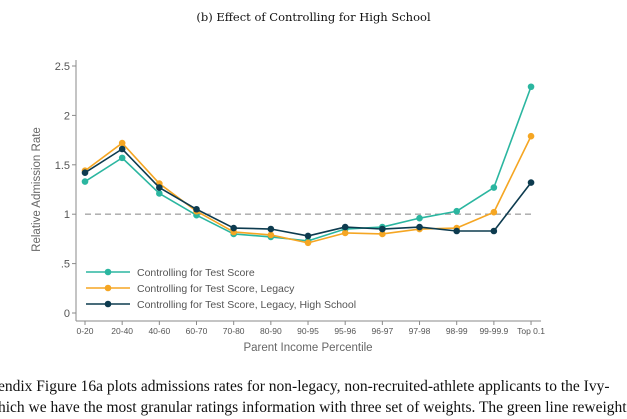 The width and height of the screenshot is (627, 419). Describe the element at coordinates (308, 331) in the screenshot. I see `x-tick-label: 90-95` at that location.